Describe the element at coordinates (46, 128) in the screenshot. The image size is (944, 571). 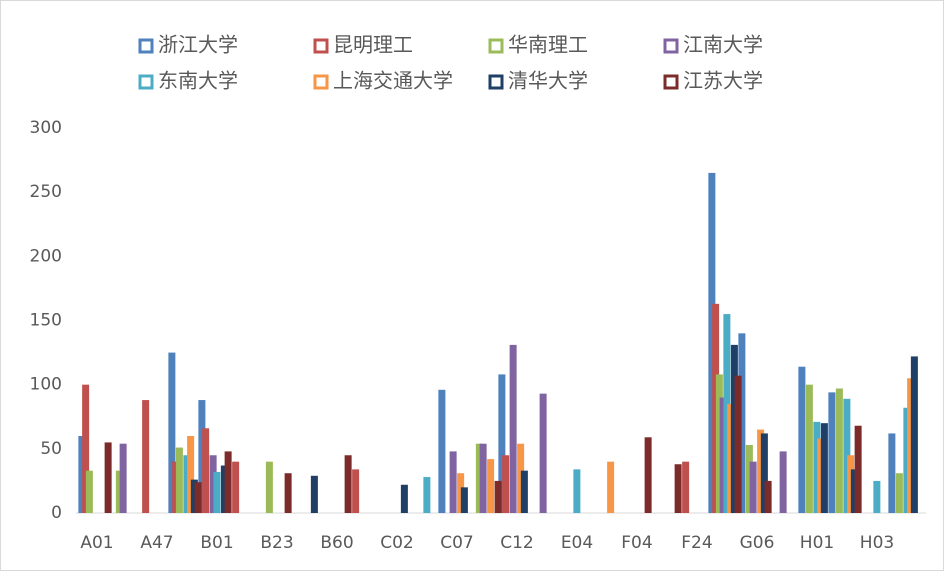
I see `y-tick-label: 300` at that location.